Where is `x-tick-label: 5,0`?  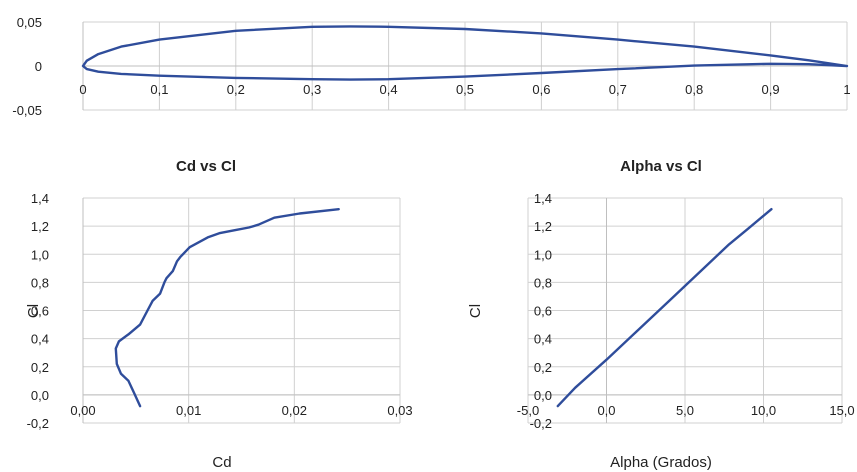
x-tick-label: 5,0 is located at coordinates (685, 410).